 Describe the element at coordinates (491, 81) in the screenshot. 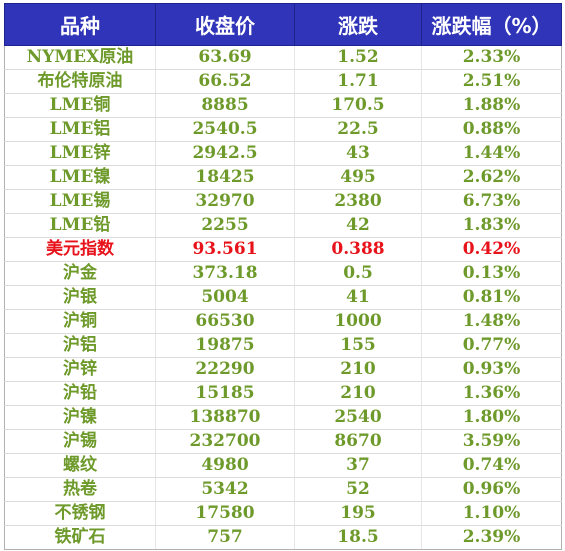

I see `cell-change-pct: 2.51%` at that location.